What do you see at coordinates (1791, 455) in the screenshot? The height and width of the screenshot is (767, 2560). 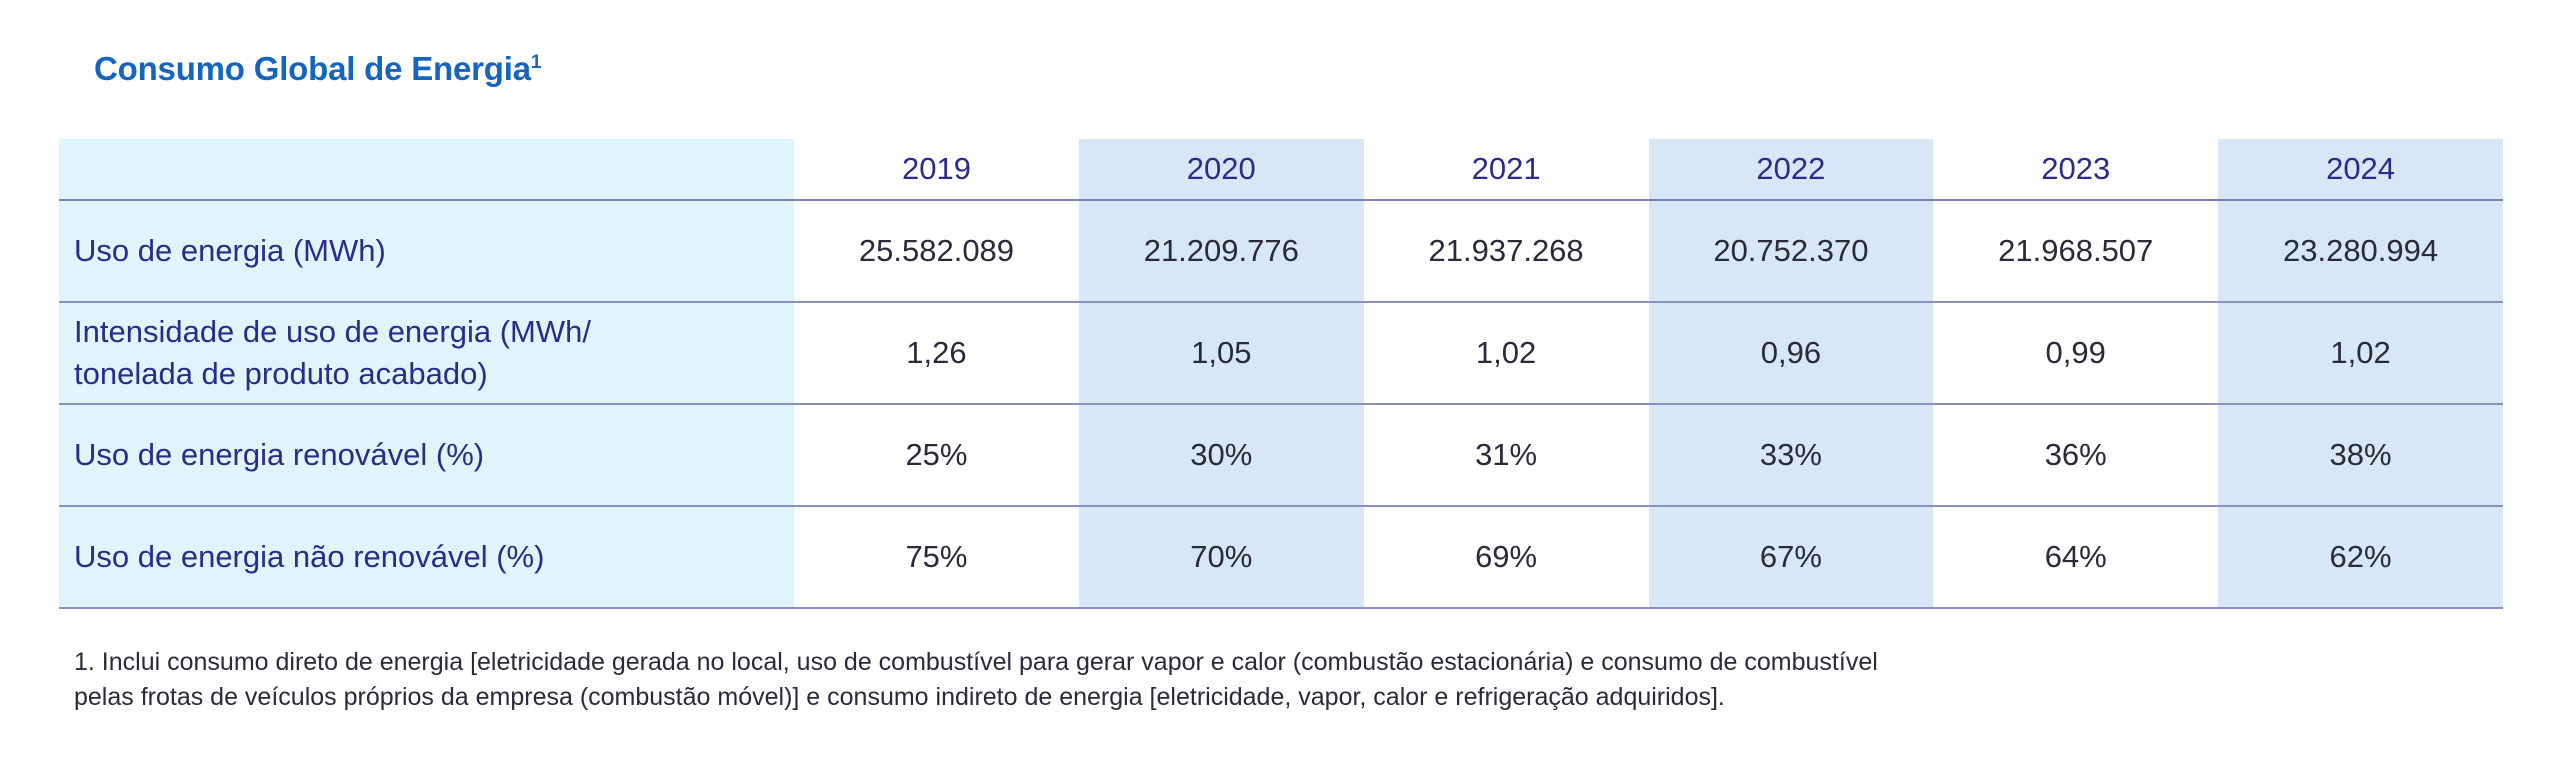 I see `table-cell: 33%` at bounding box center [1791, 455].